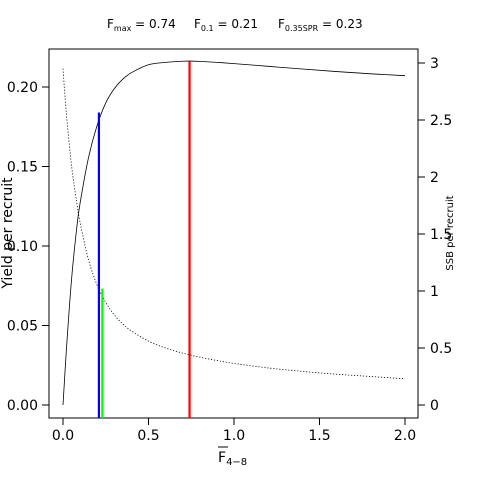  I want to click on y2-tick-label: 0.5, so click(441, 349).